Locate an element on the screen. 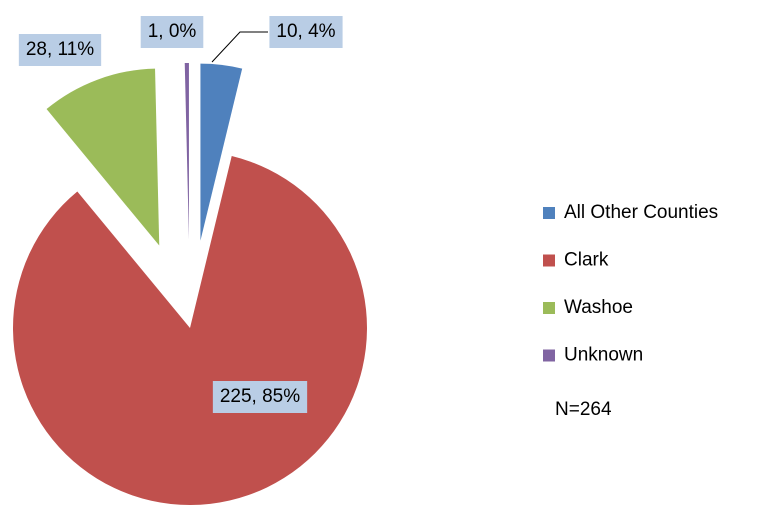  data-label: 28, 11% is located at coordinates (60, 49).